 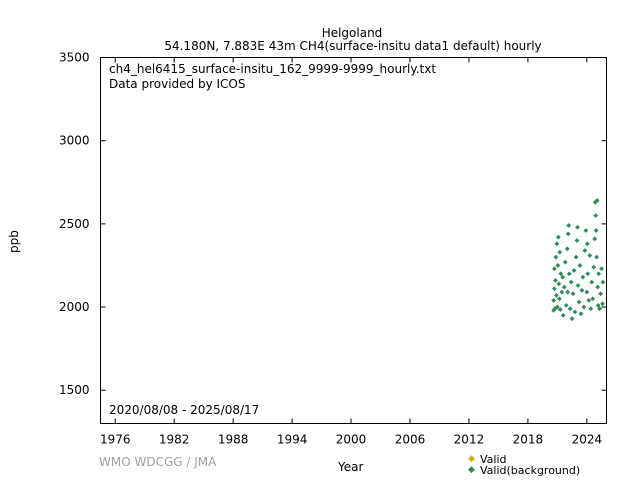 I want to click on x-axis-label: Year, so click(x=351, y=467).